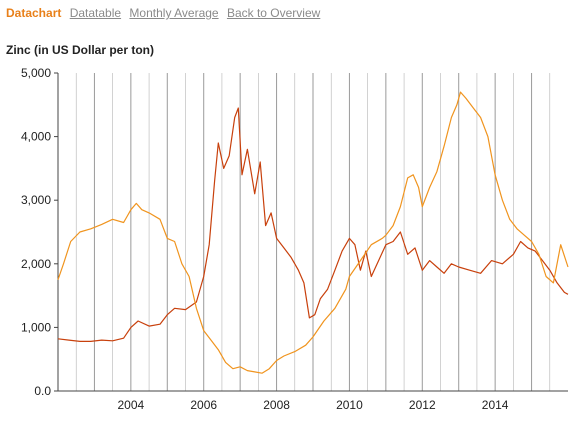  Describe the element at coordinates (80, 50) in the screenshot. I see `chart-title: Zinc (in US Dollar per ton)` at that location.